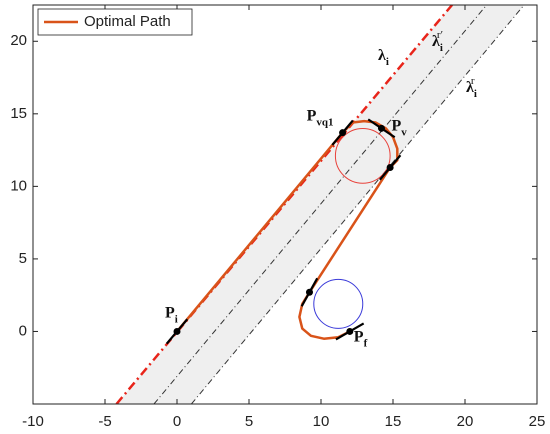  I want to click on x-tick-label: 20, so click(465, 421).